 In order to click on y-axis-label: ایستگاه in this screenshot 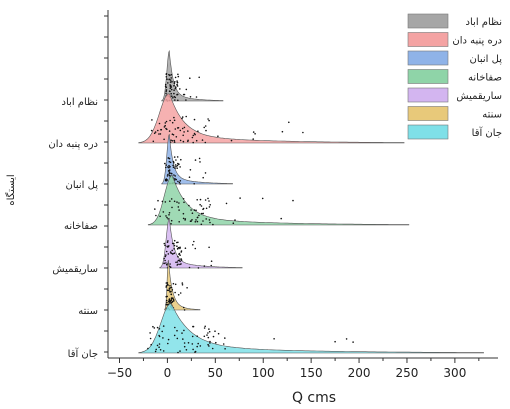, I will do `click(11, 189)`.